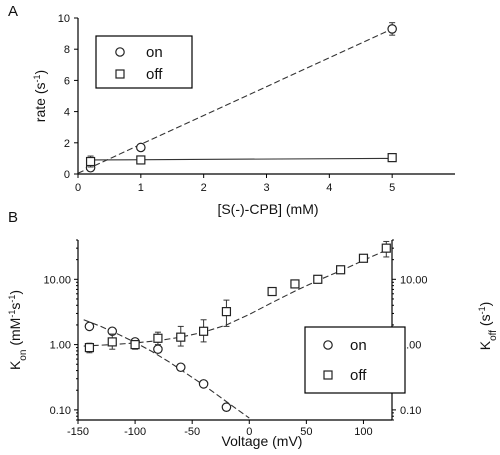 The width and height of the screenshot is (500, 455). I want to click on panel-b-x-axis-label: Voltage (mV), so click(262, 441).